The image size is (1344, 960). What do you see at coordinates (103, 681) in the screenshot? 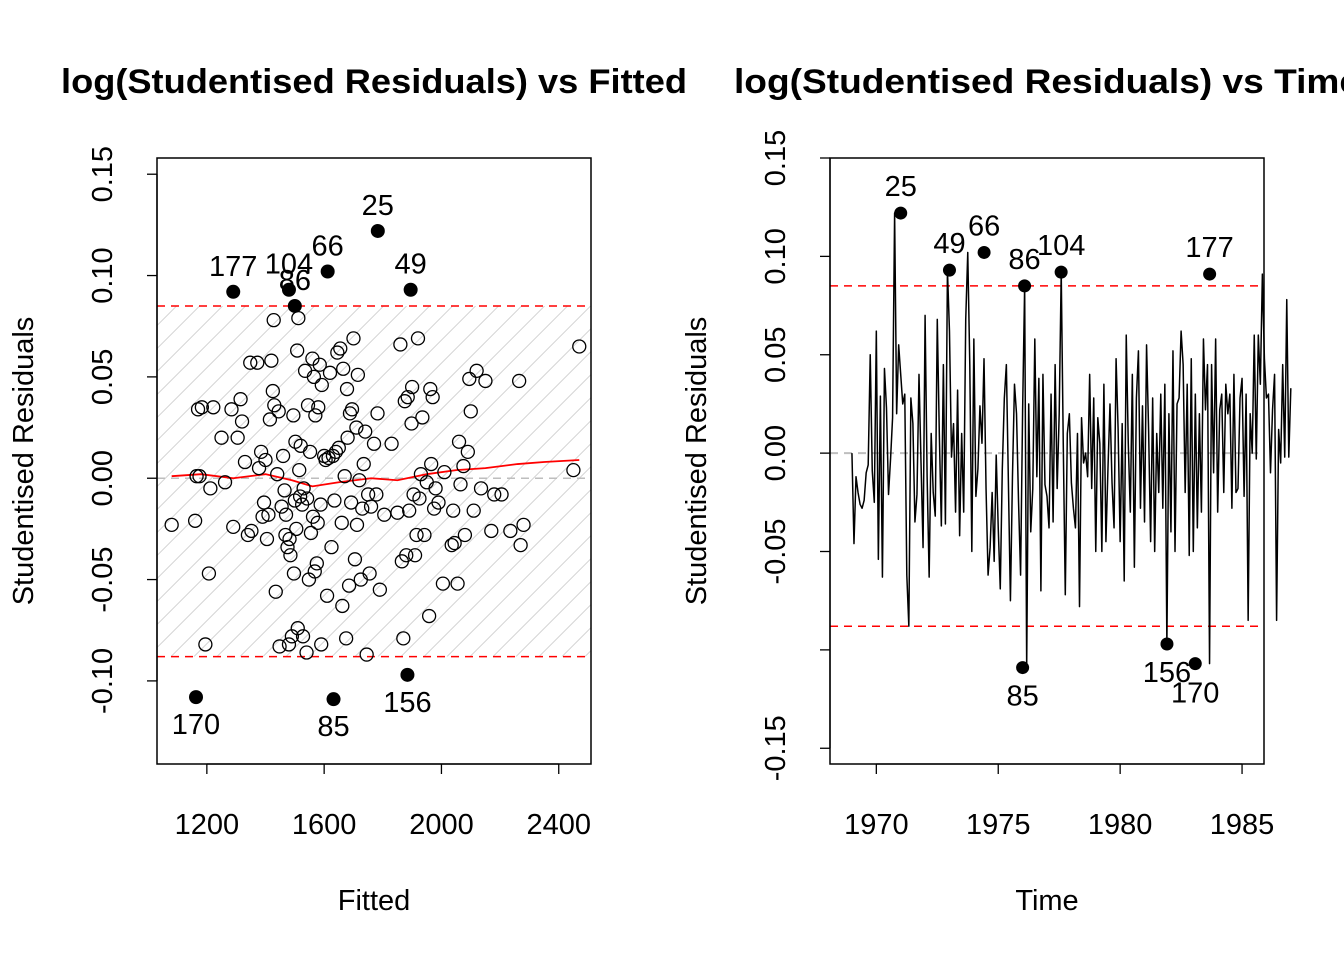
I see `y-tick-label: -0.10` at bounding box center [103, 681].